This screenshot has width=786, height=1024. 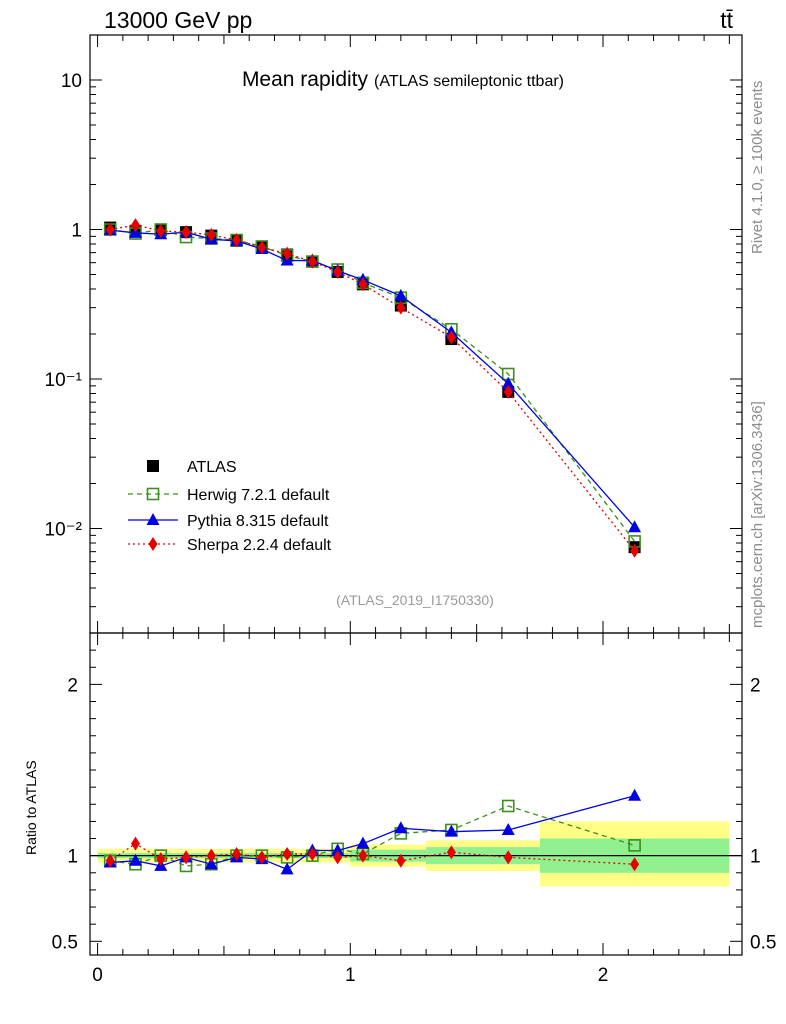 What do you see at coordinates (64, 530) in the screenshot?
I see `main-y-tick-label: 10⁻²` at bounding box center [64, 530].